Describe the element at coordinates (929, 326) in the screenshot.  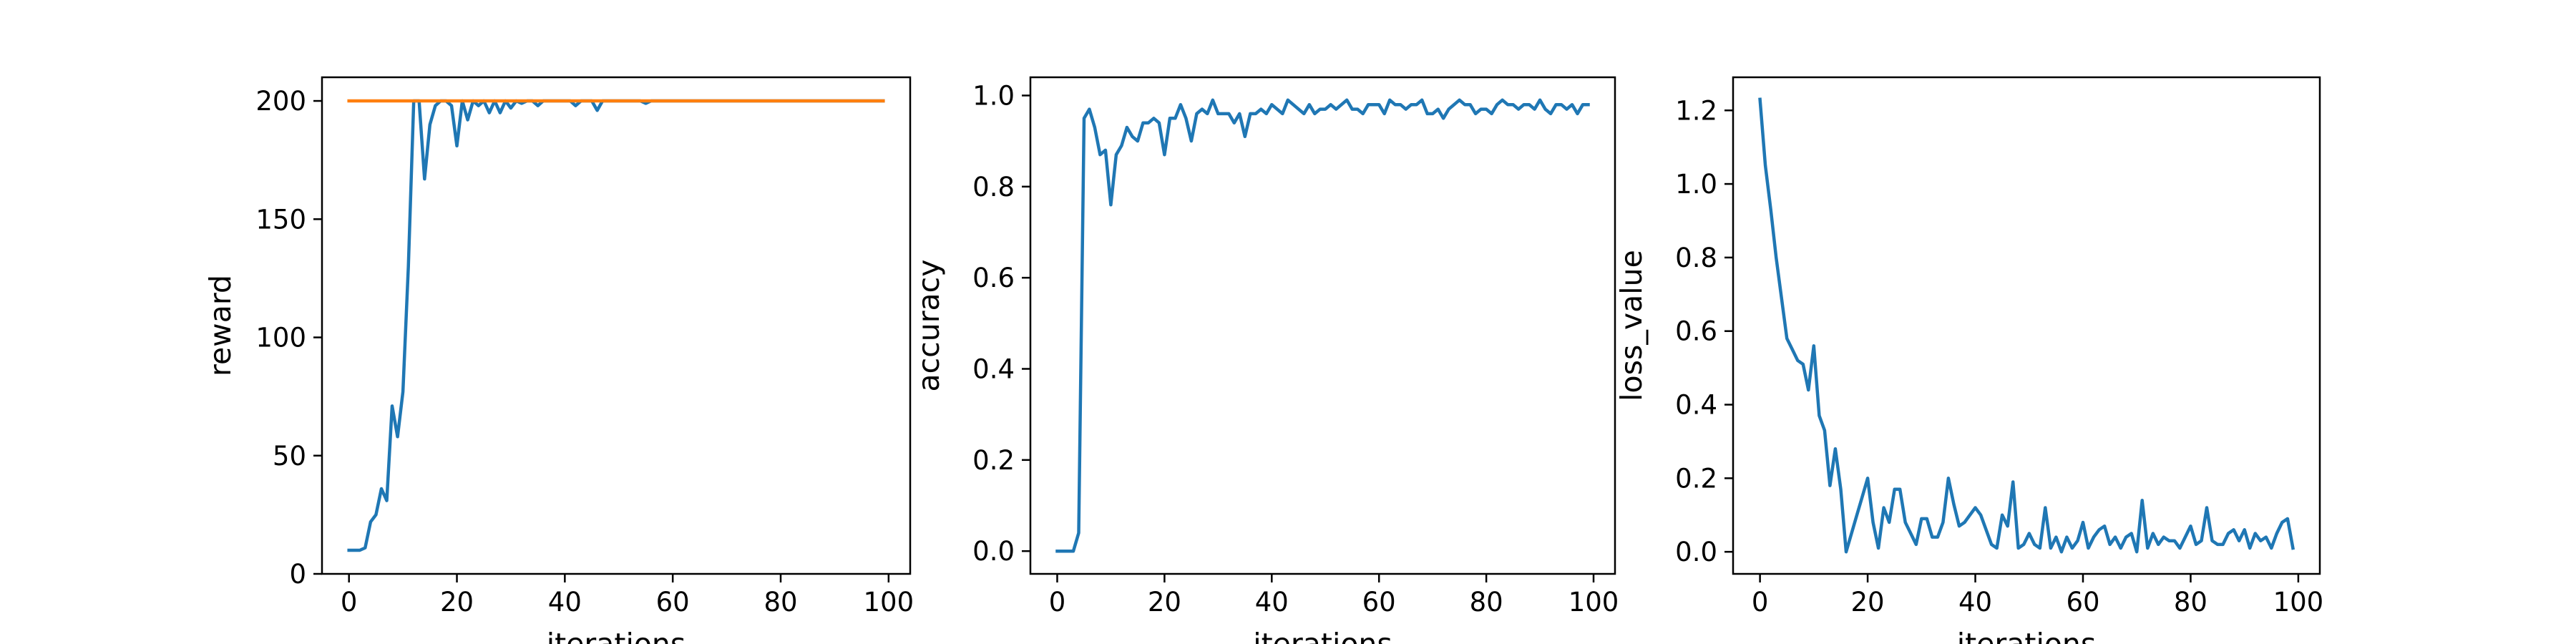
I see `accuracy-y-axis-label: accuracy` at that location.